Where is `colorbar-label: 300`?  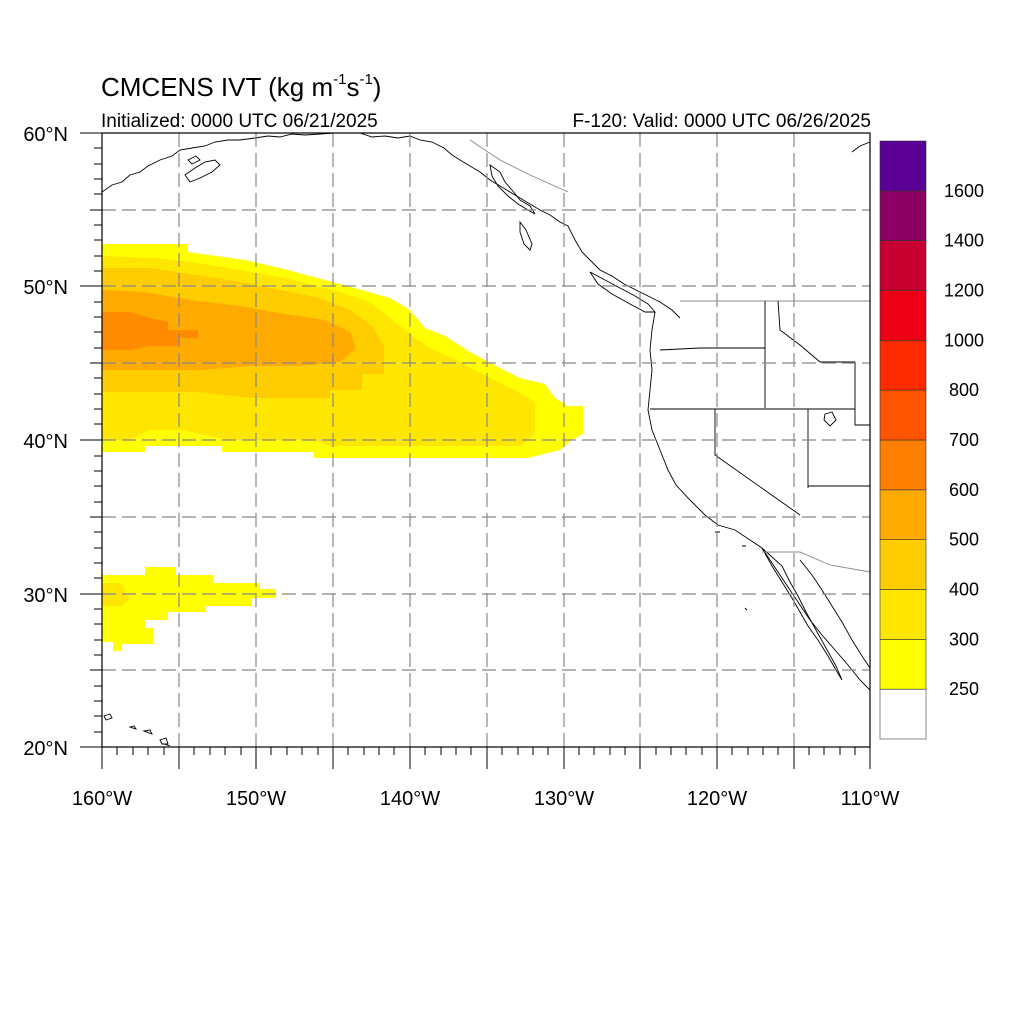 colorbar-label: 300 is located at coordinates (964, 639).